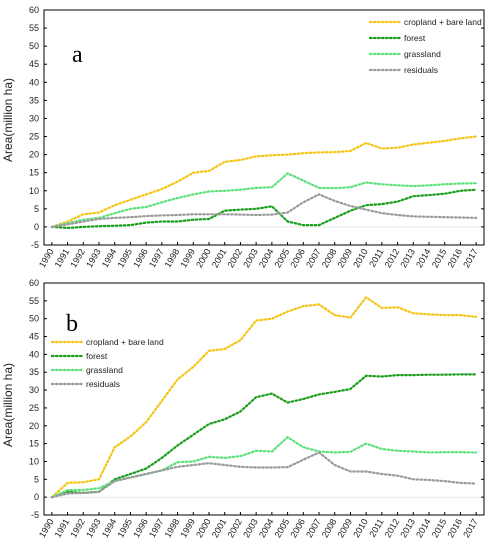 The image size is (502, 550). Describe the element at coordinates (34, 301) in the screenshot. I see `y-tick-label: 55` at that location.